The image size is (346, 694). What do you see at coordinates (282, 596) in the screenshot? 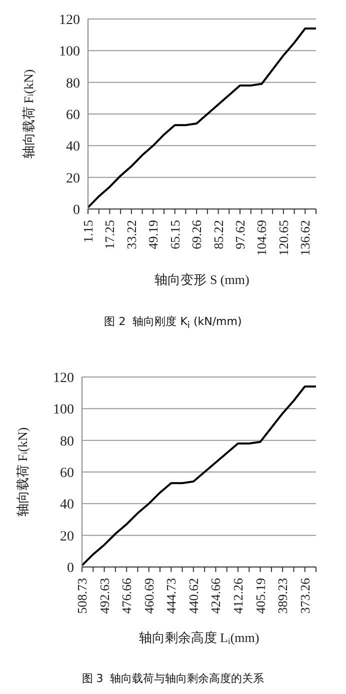
I see `x-tick-label: 389.23` at bounding box center [282, 596].